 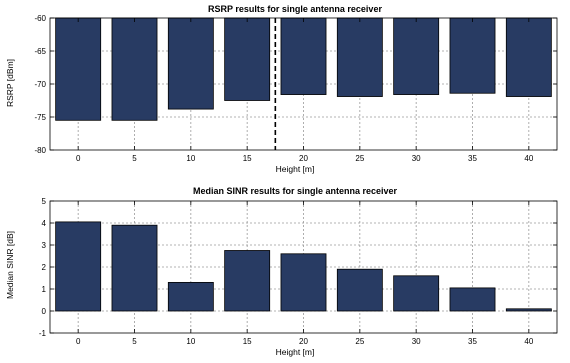 What do you see at coordinates (43, 333) in the screenshot?
I see `sinr-y-tick-label: -1` at bounding box center [43, 333].